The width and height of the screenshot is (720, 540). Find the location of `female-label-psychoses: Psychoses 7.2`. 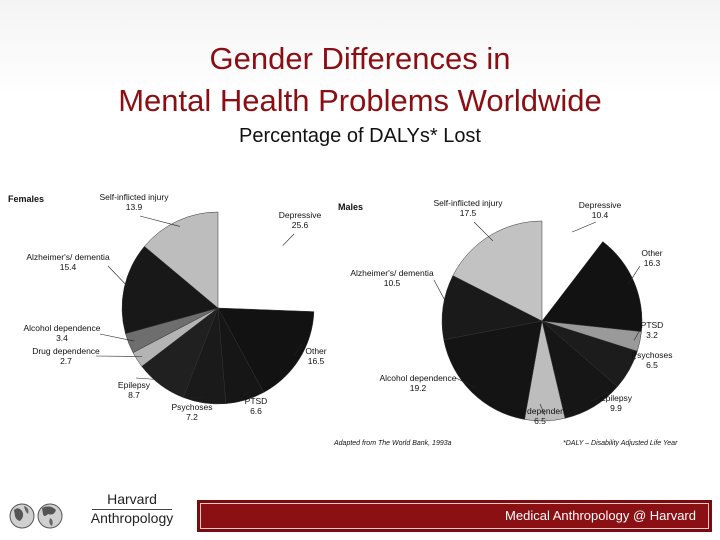

female-label-psychoses: Psychoses 7.2 is located at coordinates (191, 412).